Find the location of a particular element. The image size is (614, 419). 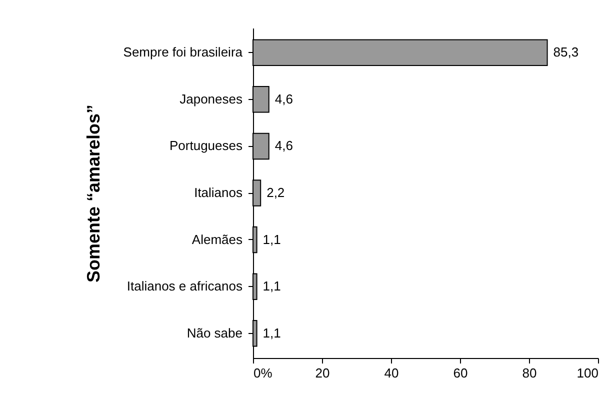

x-tick-label: 0% is located at coordinates (263, 373).